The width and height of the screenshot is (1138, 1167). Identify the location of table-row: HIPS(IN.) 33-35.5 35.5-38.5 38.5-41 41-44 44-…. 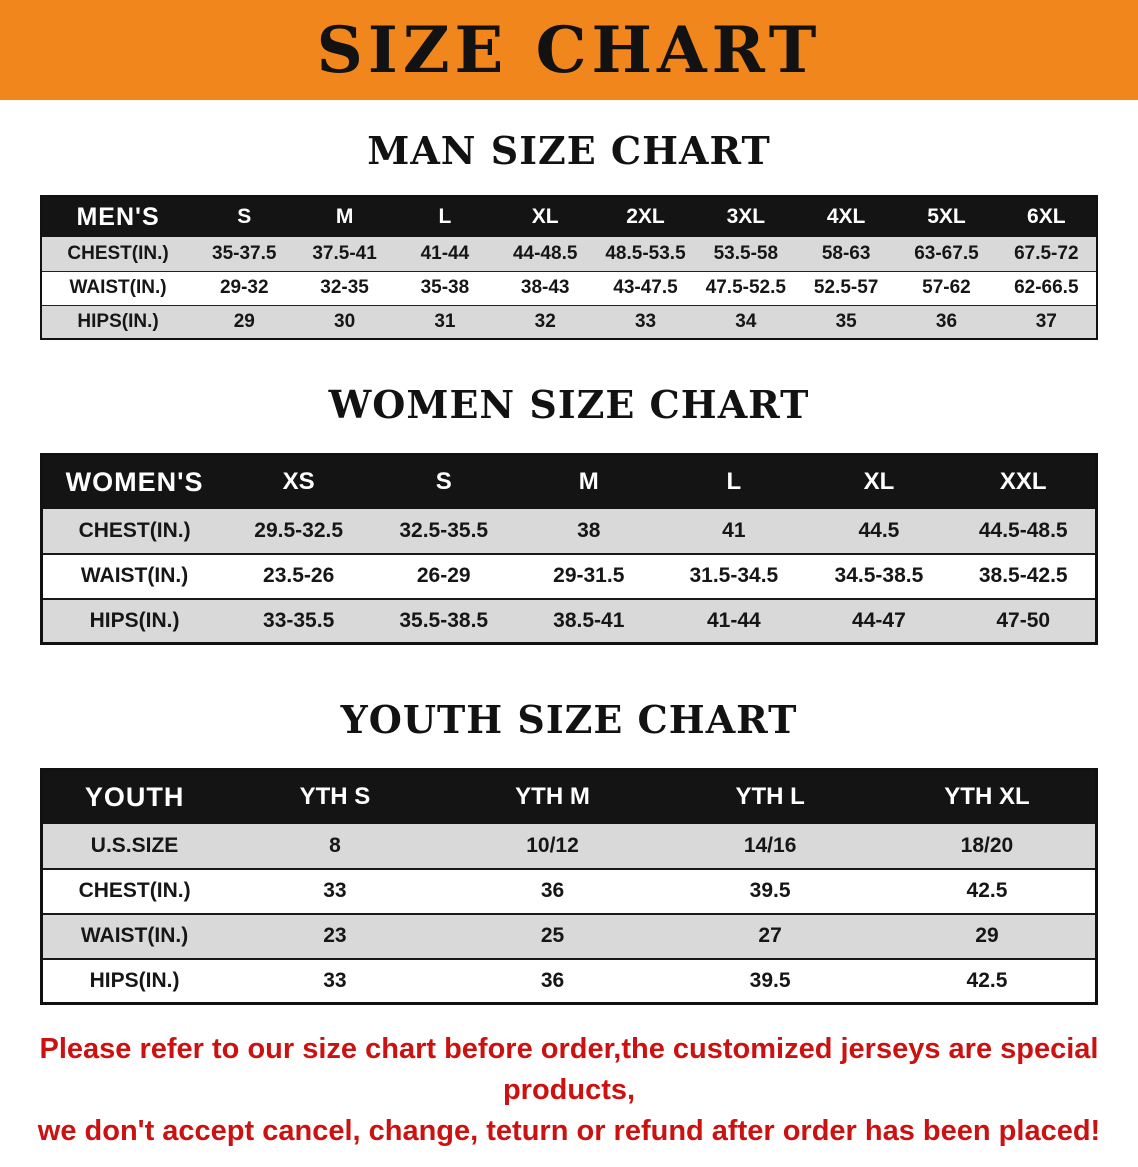
(569, 621).